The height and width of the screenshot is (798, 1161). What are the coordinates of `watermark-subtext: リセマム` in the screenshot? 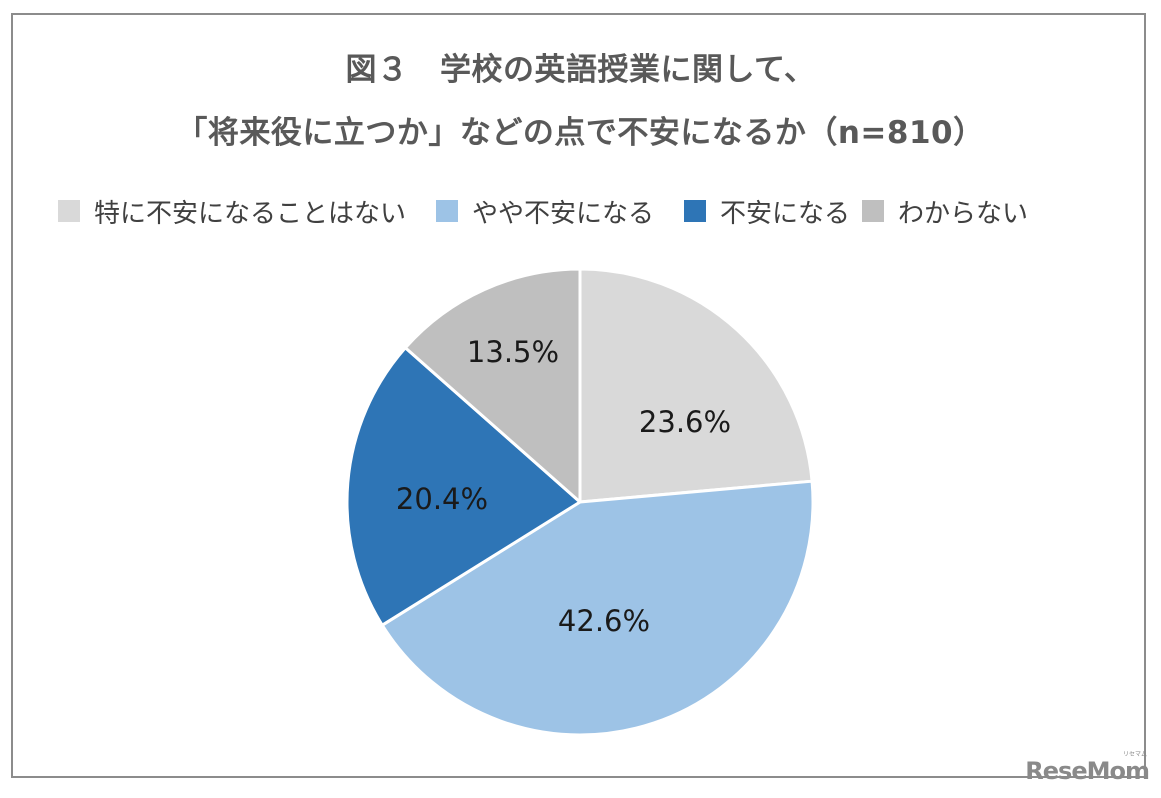 It's located at (1134, 754).